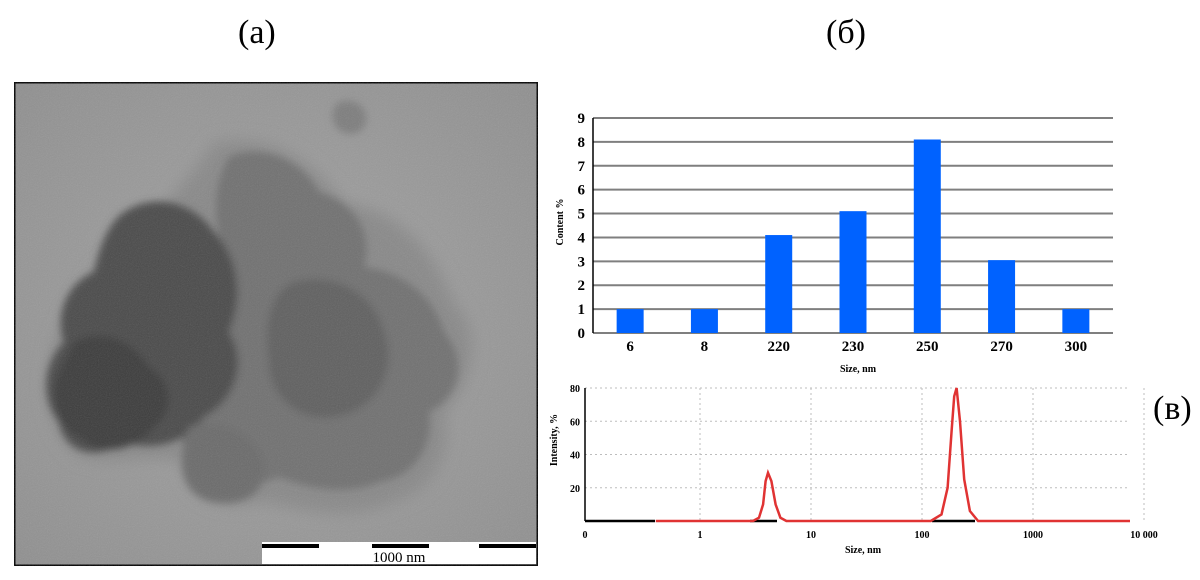  What do you see at coordinates (1172, 408) in the screenshot?
I see `panel-label-c: (в)` at bounding box center [1172, 408].